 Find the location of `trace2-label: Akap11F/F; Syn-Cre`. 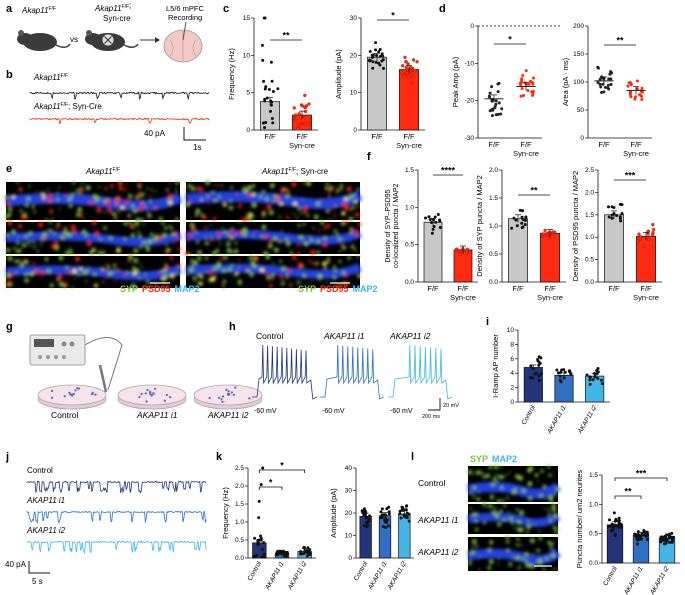

trace2-label: Akap11F/F; Syn-Cre is located at coordinates (67, 106).